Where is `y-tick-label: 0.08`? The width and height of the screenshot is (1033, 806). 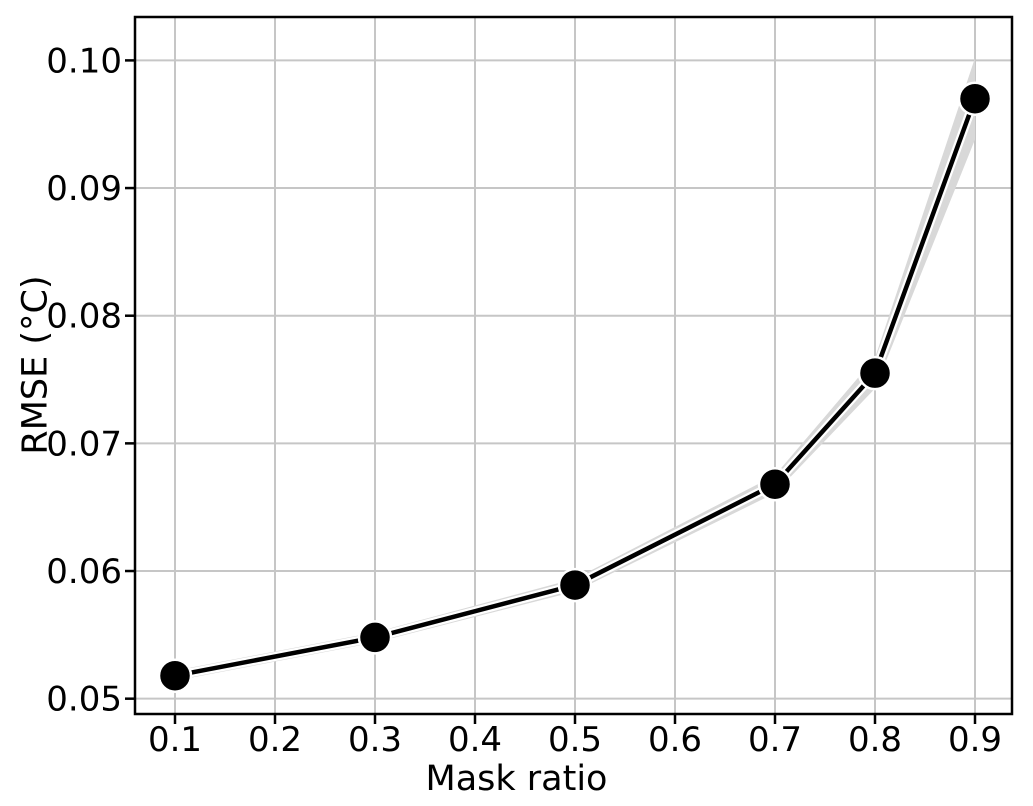
y-tick-label: 0.08 is located at coordinates (84, 317).